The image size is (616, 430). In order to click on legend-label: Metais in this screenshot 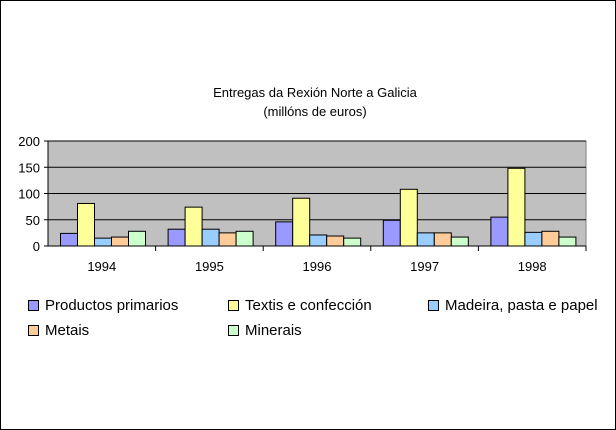, I will do `click(67, 330)`.